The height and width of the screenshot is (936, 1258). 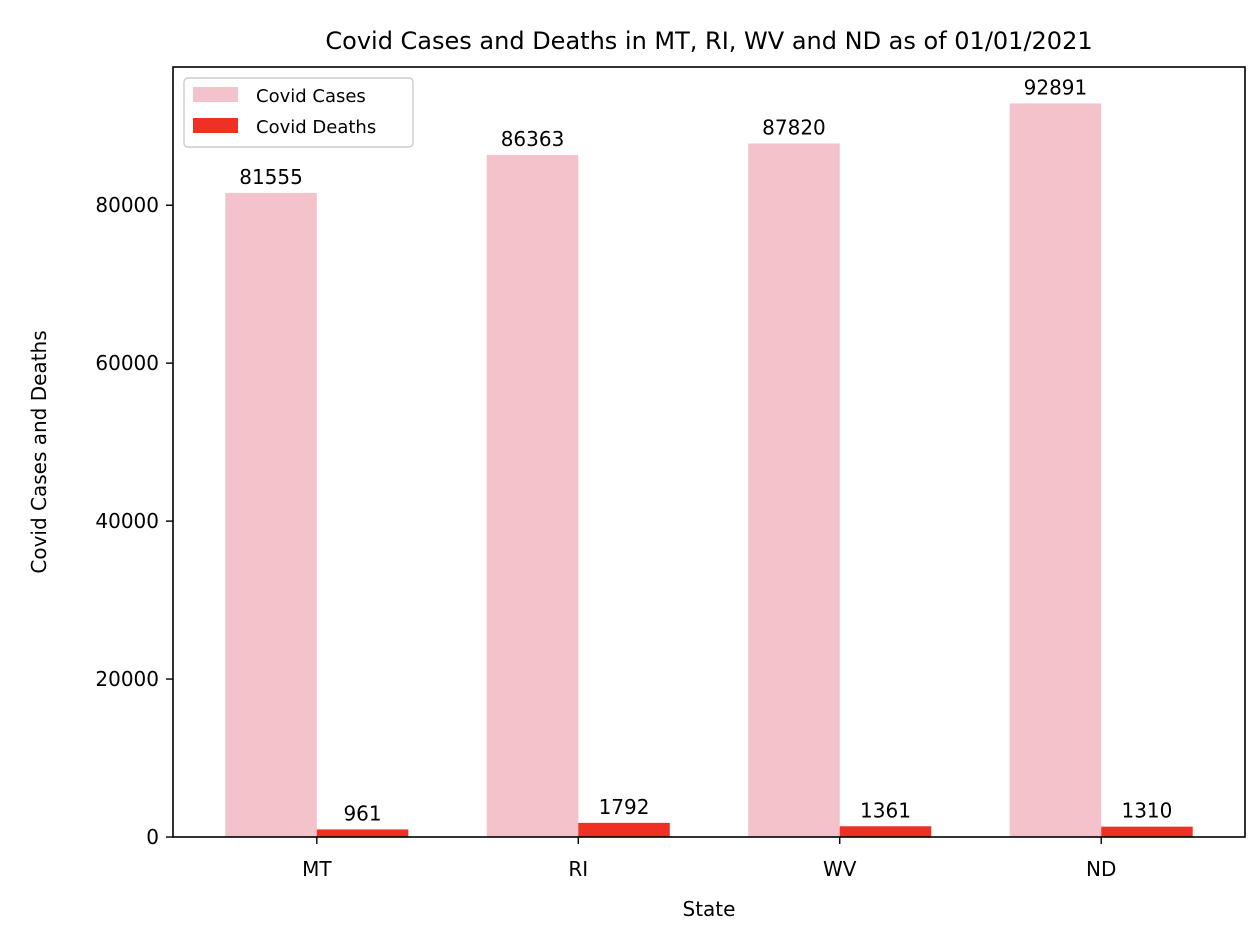 What do you see at coordinates (316, 127) in the screenshot?
I see `legend-label-covid-deaths: Covid Deaths` at bounding box center [316, 127].